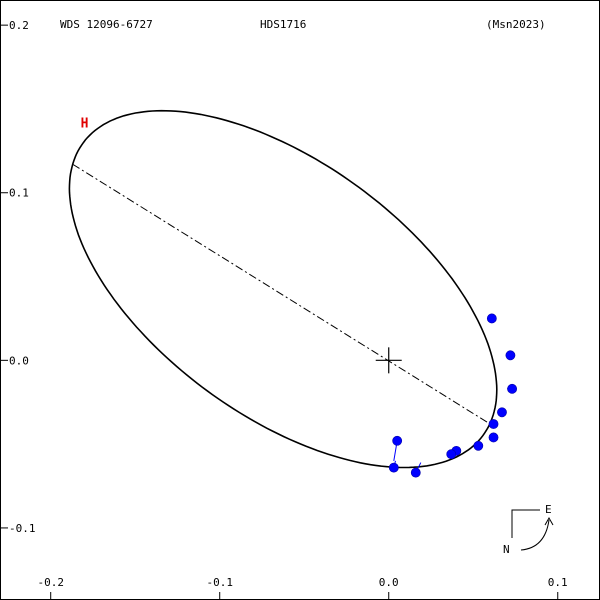  What do you see at coordinates (106, 24) in the screenshot?
I see `title-left: WDS 12096-6727` at bounding box center [106, 24].